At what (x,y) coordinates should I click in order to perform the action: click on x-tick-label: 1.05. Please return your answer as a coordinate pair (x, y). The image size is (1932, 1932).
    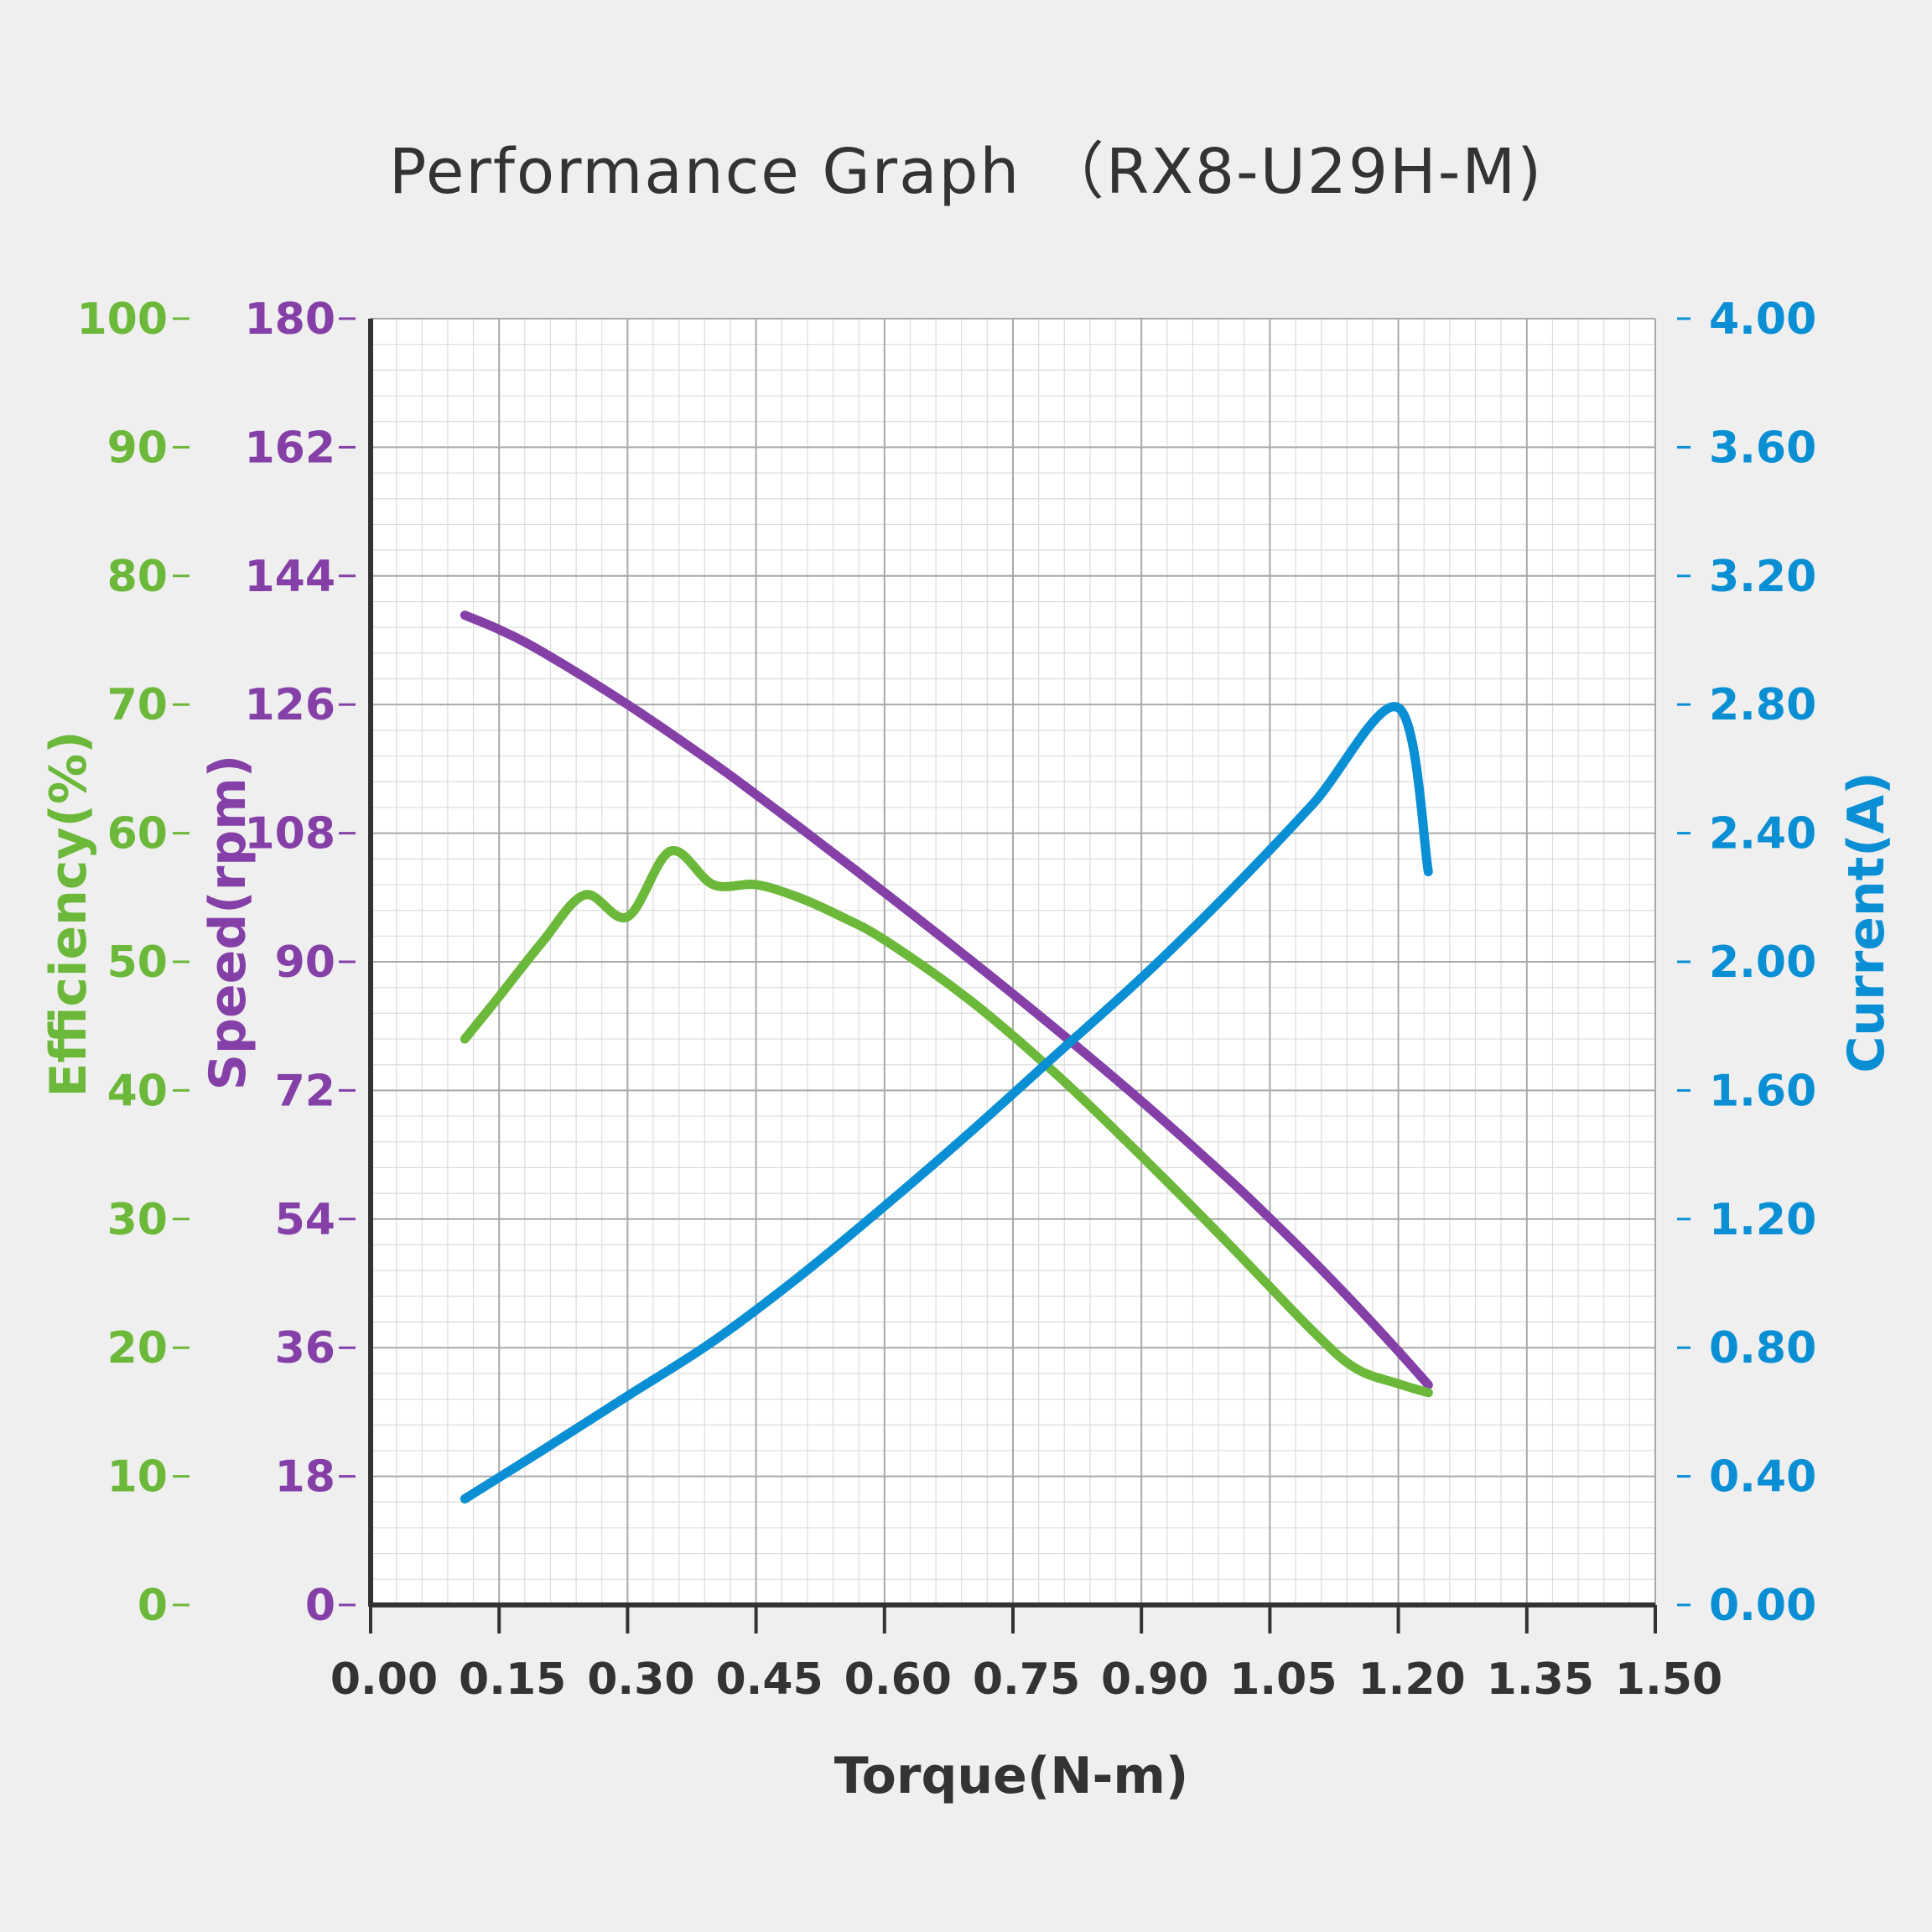
    Looking at the image, I should click on (1283, 1679).